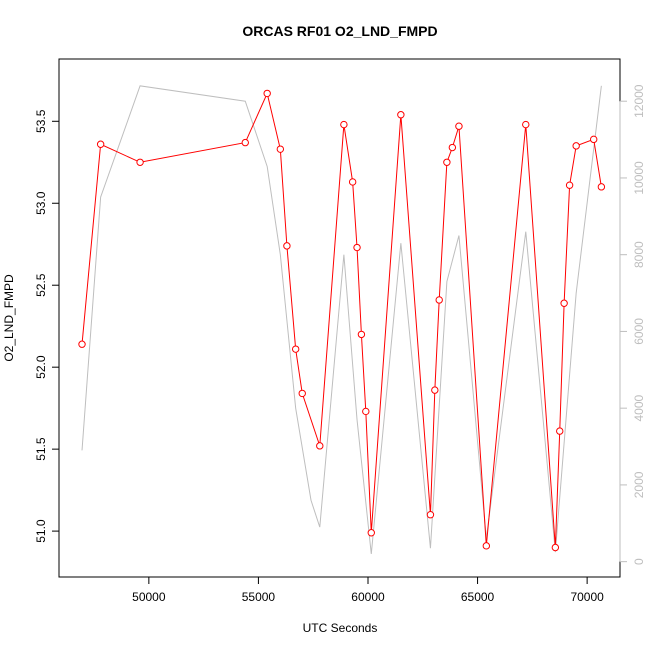  I want to click on x-axis-label: UTC Seconds, so click(340, 628).